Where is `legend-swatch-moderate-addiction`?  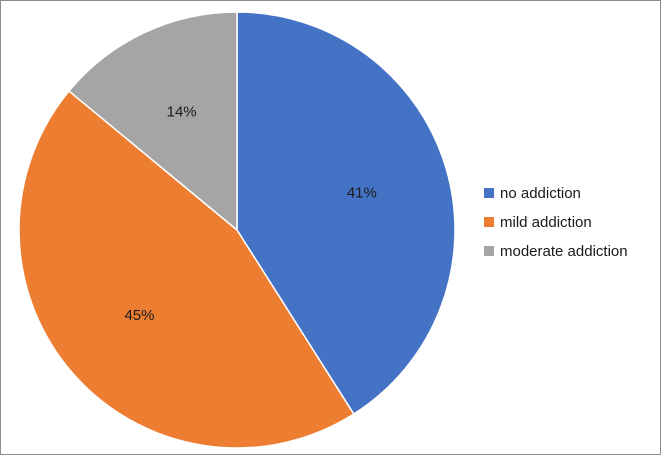
legend-swatch-moderate-addiction is located at coordinates (489, 251).